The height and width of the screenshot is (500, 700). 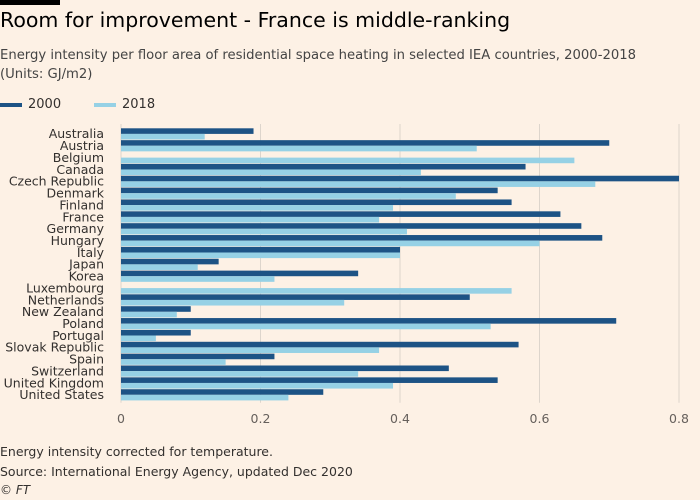 I want to click on category-label: Austria, so click(x=82, y=145).